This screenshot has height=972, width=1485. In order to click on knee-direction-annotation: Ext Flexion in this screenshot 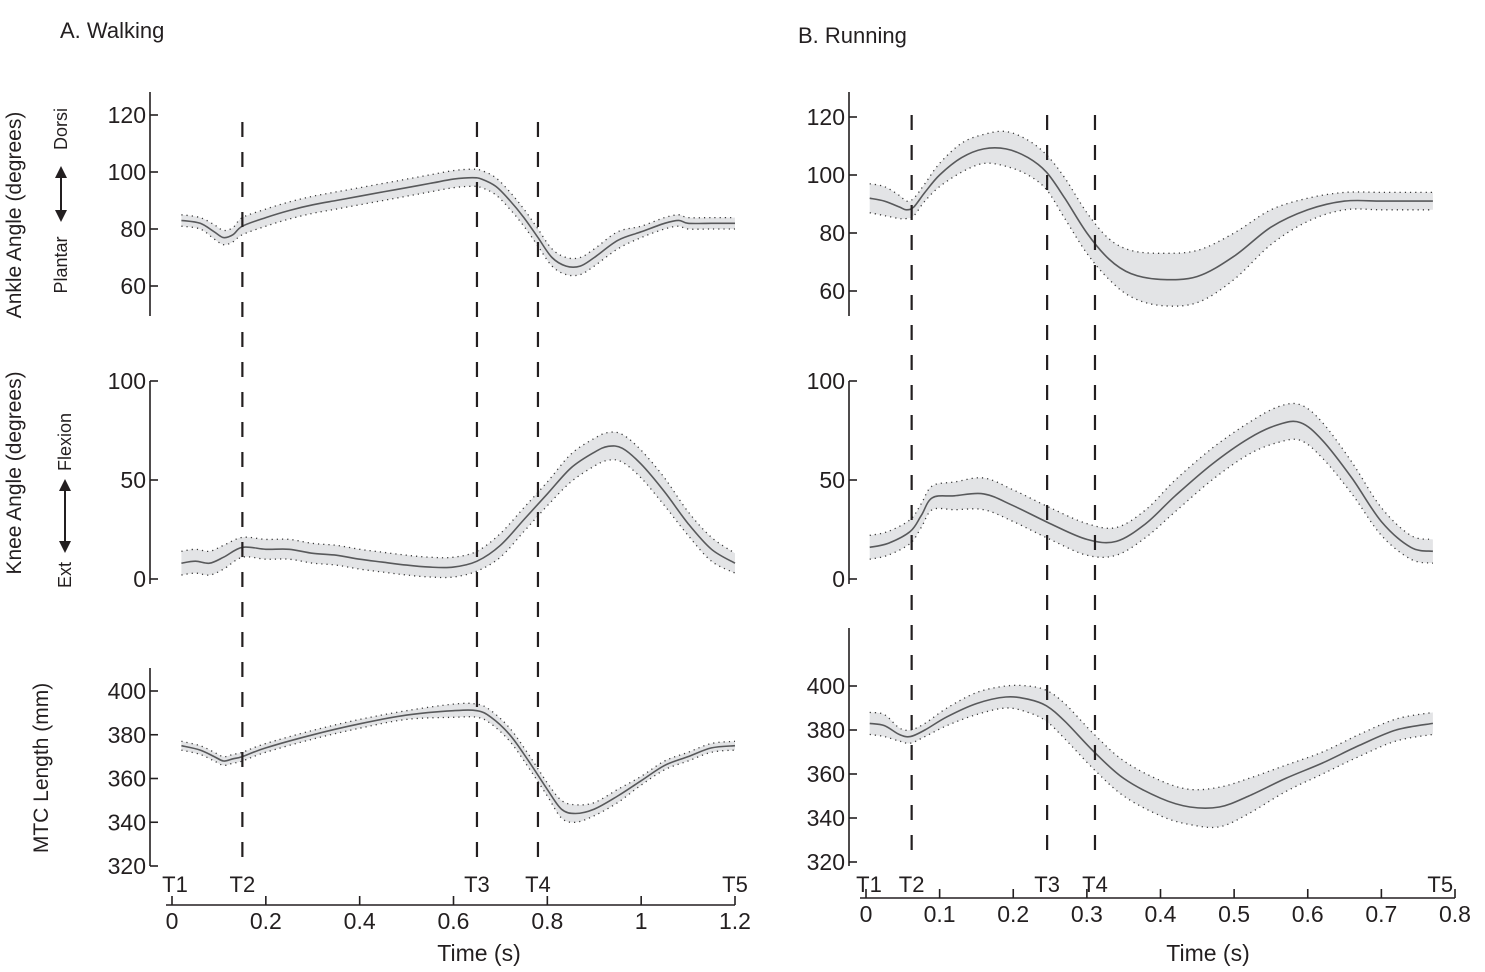, I will do `click(65, 500)`.